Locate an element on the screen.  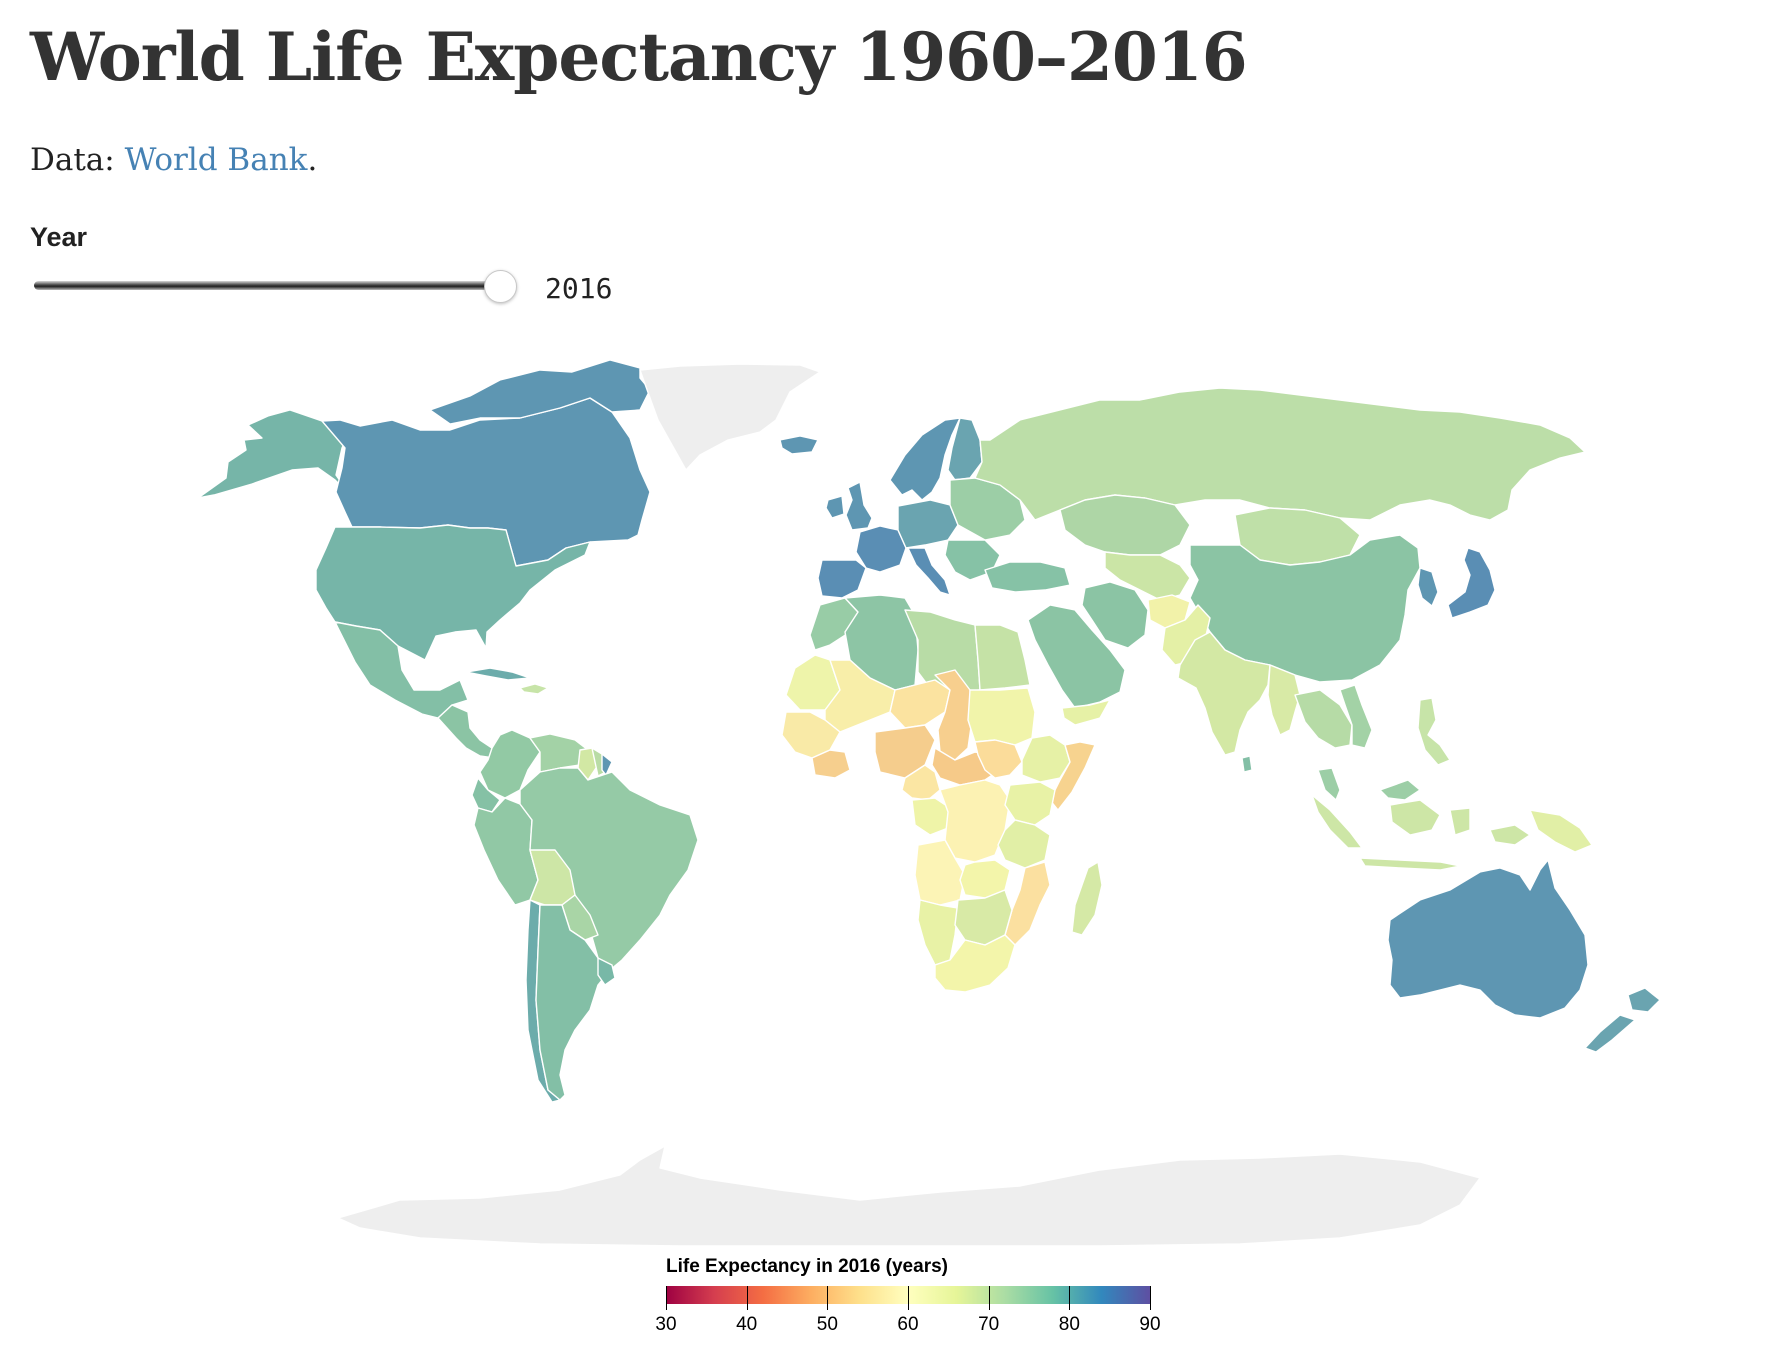
year-slider-thumb is located at coordinates (500, 286).